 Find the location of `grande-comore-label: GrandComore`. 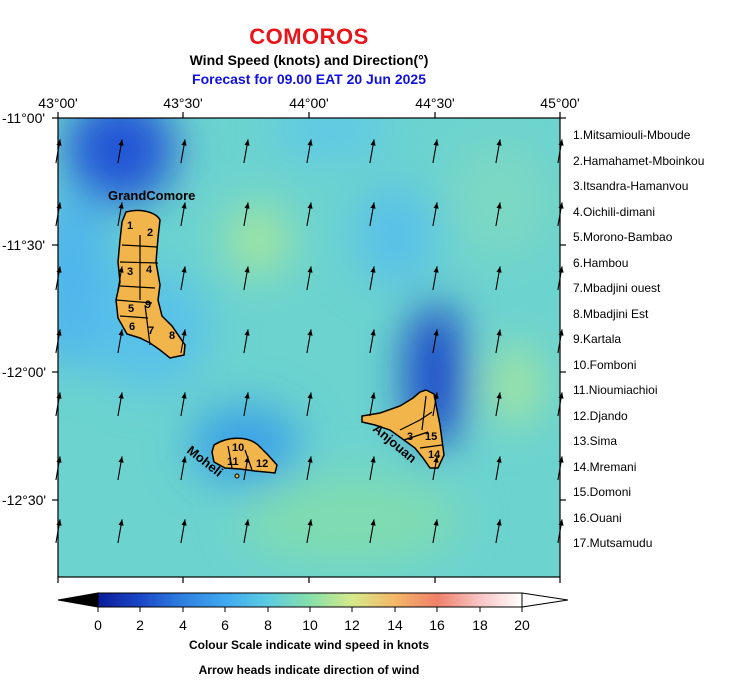

grande-comore-label: GrandComore is located at coordinates (151, 195).